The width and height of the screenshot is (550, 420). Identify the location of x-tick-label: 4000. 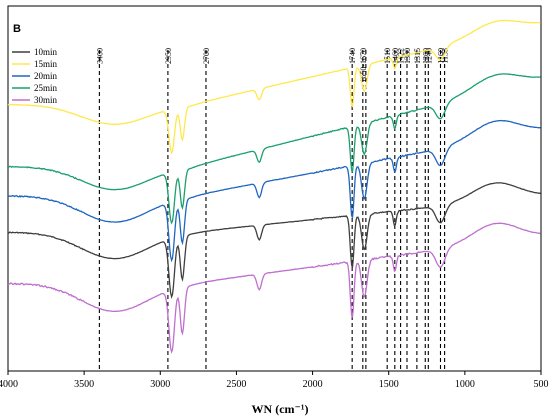
(9, 384).